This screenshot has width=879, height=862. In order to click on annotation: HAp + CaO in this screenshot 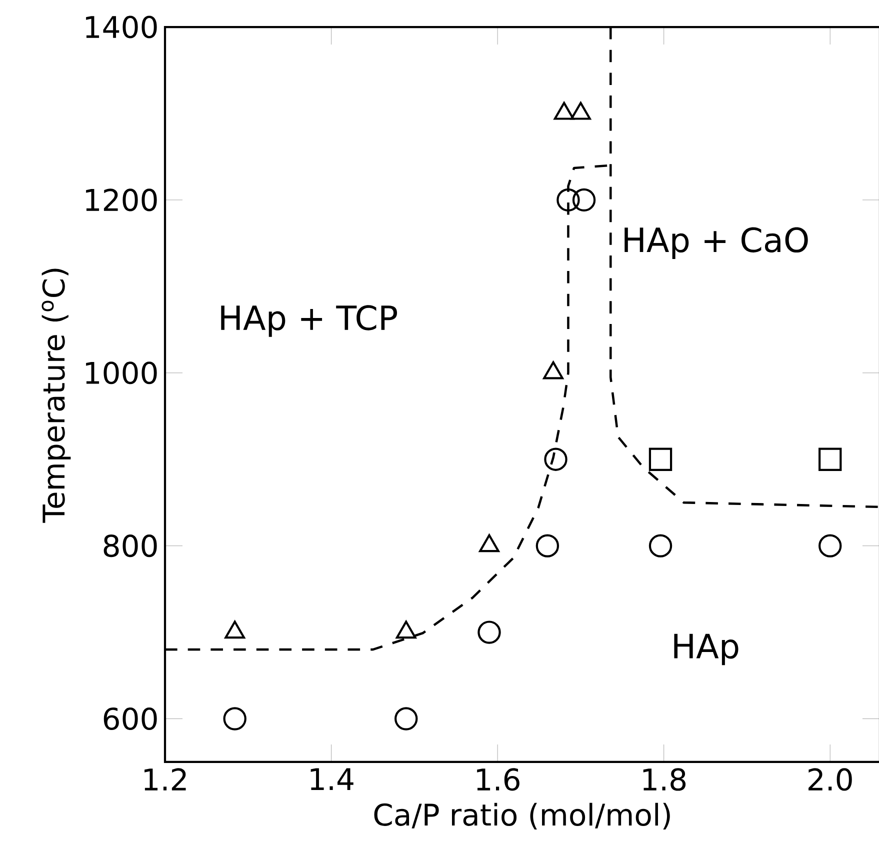, I will do `click(716, 243)`.